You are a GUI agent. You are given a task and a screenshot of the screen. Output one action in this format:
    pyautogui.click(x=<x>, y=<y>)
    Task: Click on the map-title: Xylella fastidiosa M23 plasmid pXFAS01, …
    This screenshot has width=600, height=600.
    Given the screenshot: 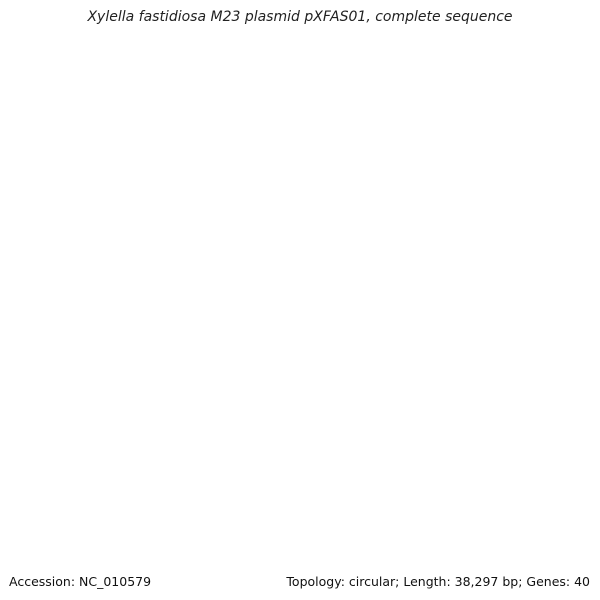 What is the action you would take?
    pyautogui.click(x=300, y=17)
    